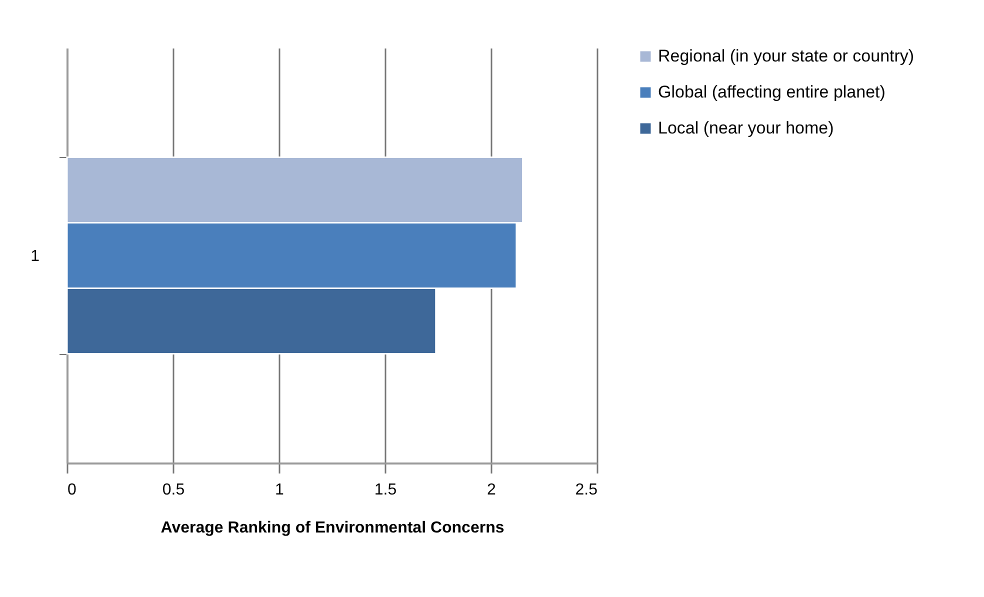 The width and height of the screenshot is (984, 597). I want to click on x-tick-label: 0, so click(72, 490).